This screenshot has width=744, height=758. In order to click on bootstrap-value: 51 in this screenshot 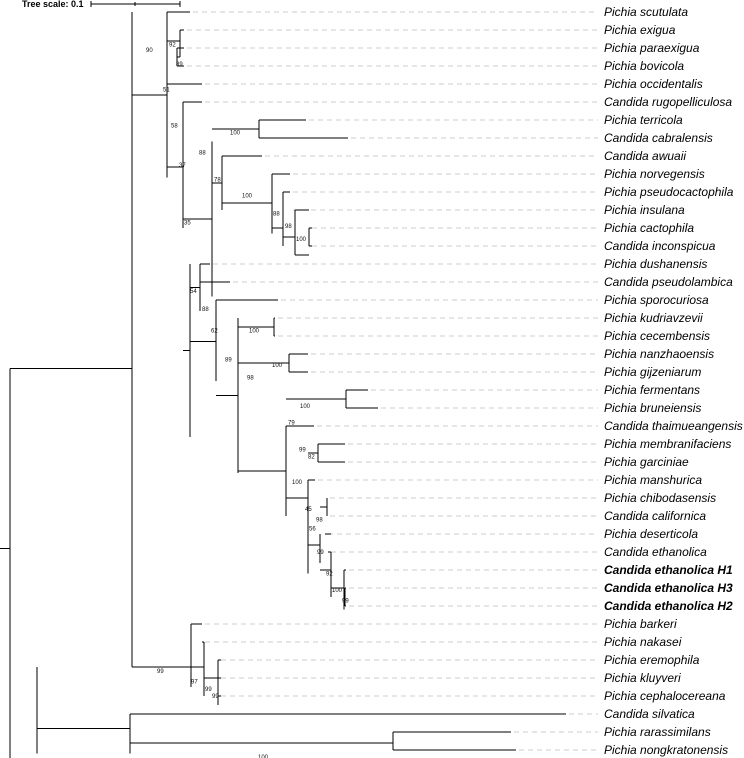, I will do `click(166, 90)`.